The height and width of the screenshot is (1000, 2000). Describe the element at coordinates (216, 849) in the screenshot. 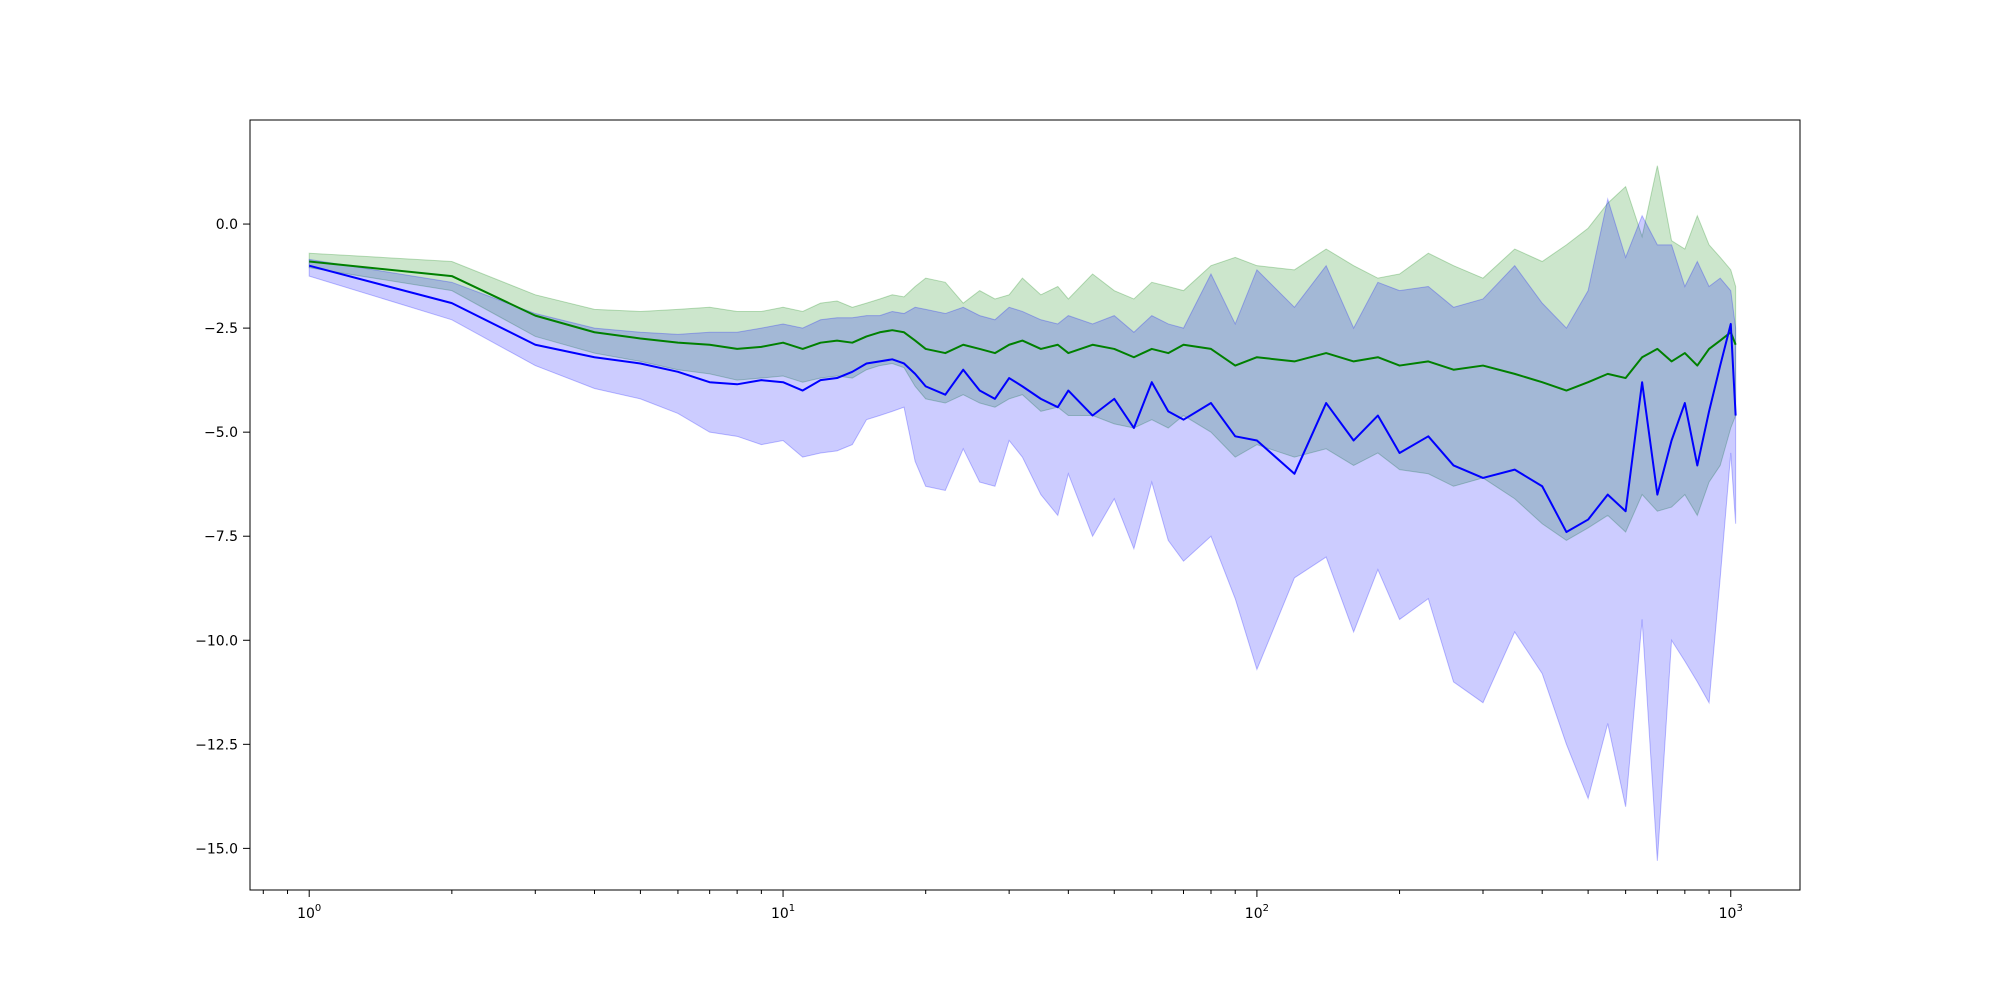

I see `y-tick-label: −15.0` at that location.